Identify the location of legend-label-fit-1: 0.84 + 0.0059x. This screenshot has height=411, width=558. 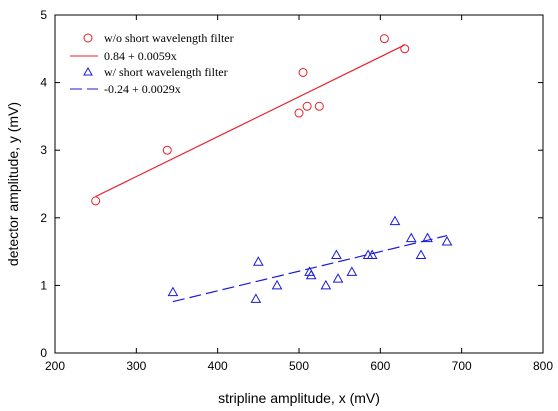
(140, 56).